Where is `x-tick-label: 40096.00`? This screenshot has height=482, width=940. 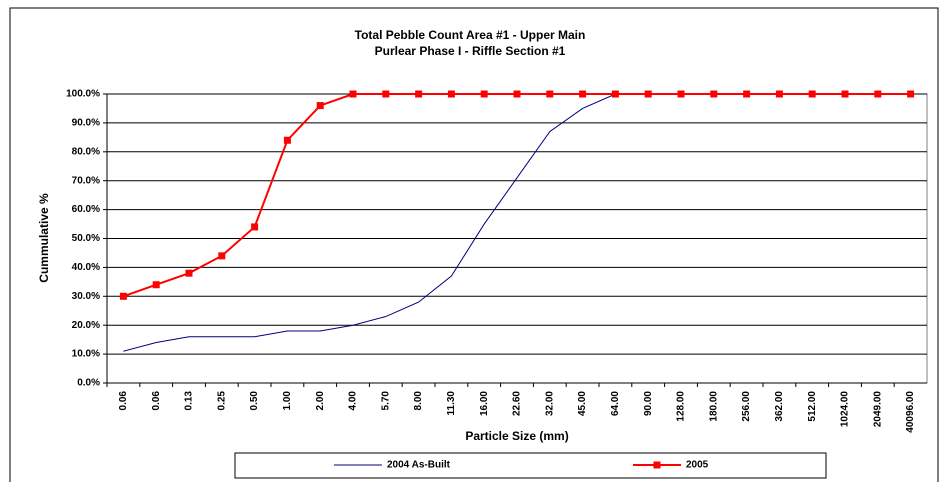
x-tick-label: 40096.00 is located at coordinates (910, 412).